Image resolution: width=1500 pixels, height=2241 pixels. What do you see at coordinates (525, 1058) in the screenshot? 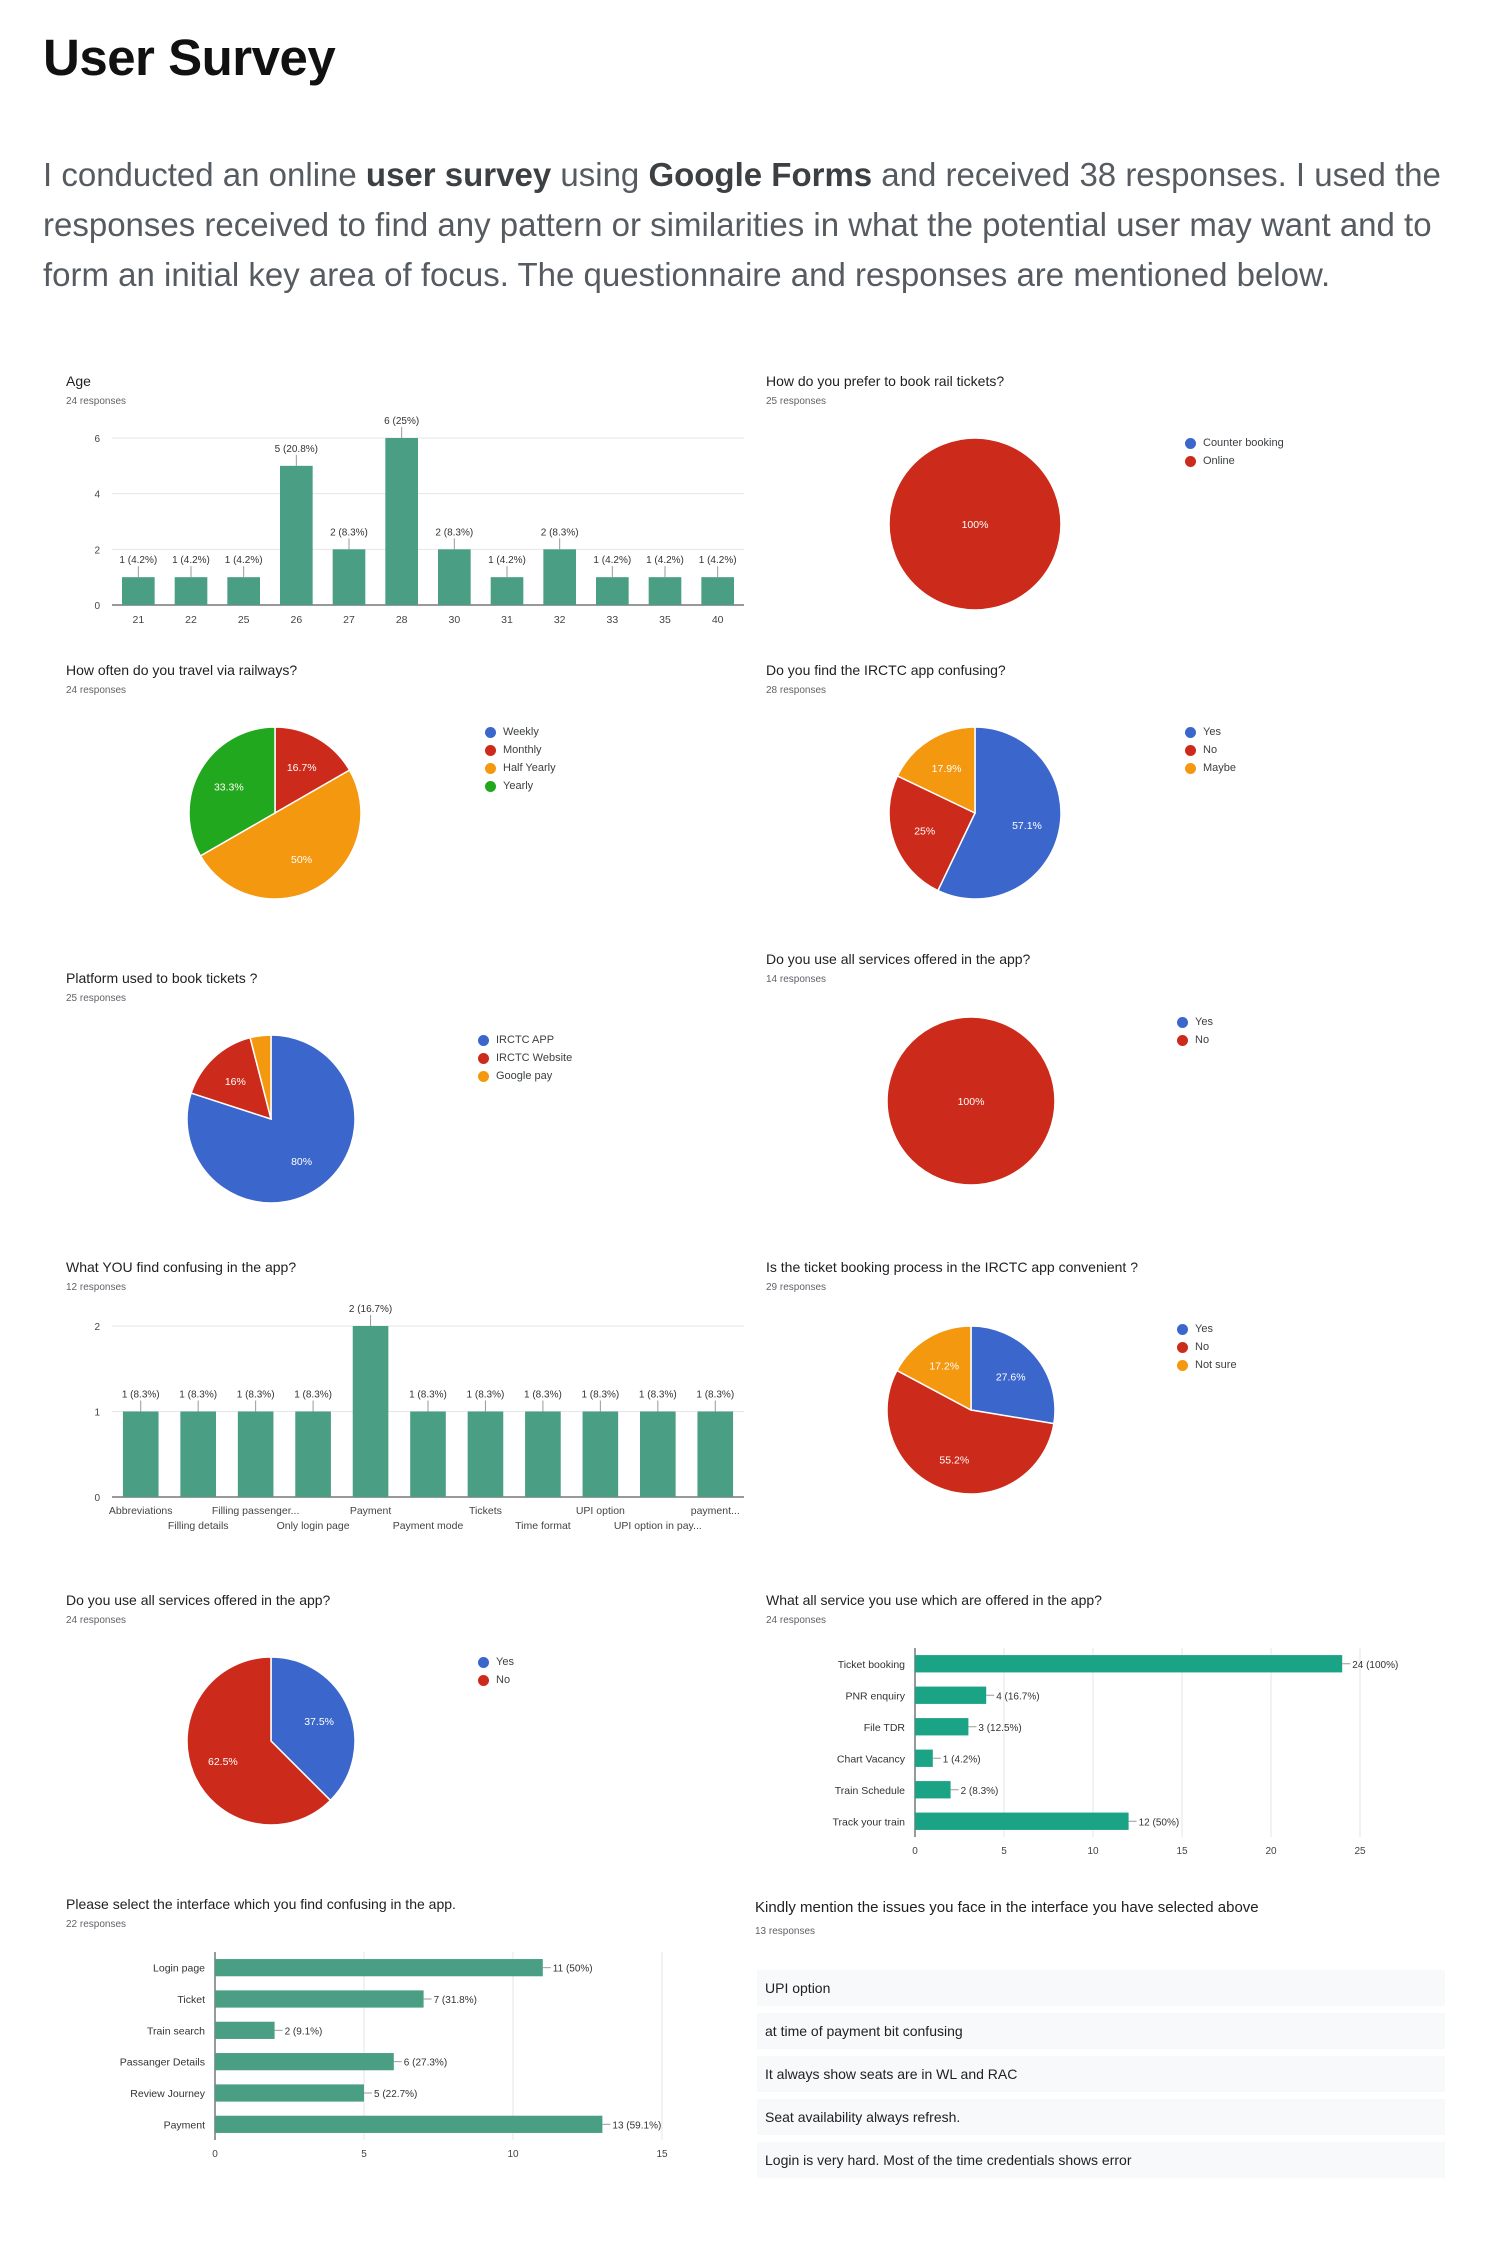
I see `legend-item: IRCTC Website` at bounding box center [525, 1058].